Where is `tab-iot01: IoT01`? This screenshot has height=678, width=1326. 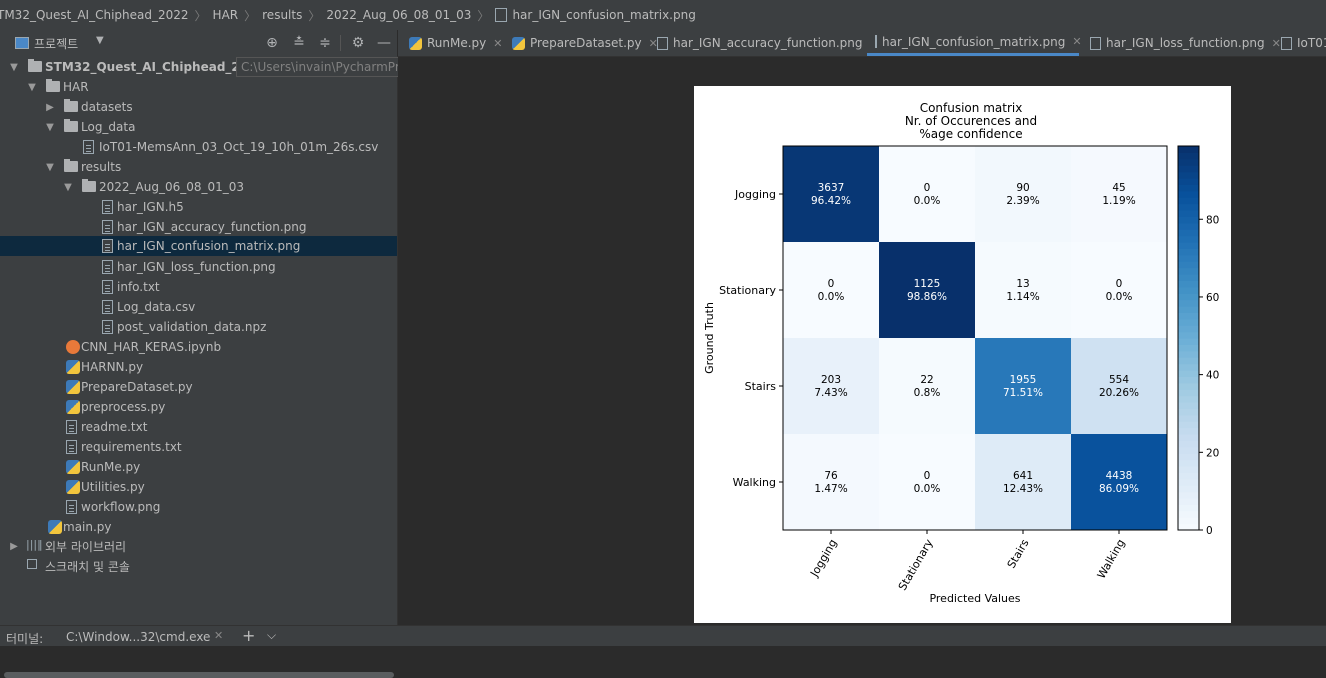
tab-iot01: IoT01 is located at coordinates (1303, 43).